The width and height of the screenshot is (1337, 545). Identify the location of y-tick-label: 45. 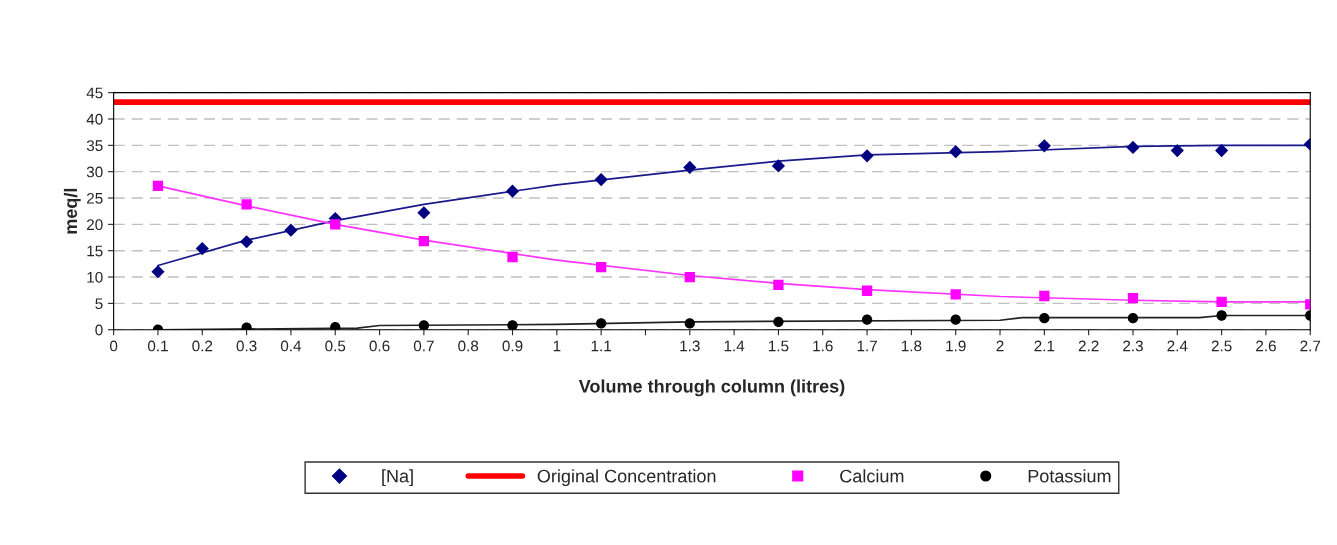
(94, 93).